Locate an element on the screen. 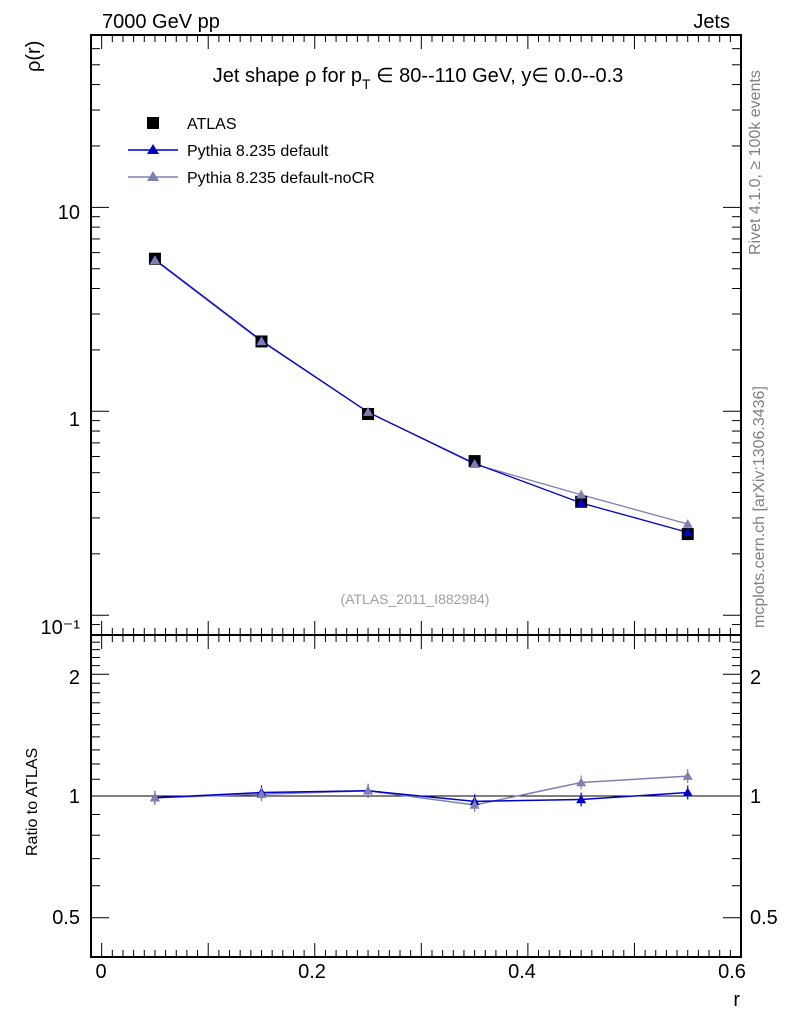 The width and height of the screenshot is (786, 1024). xtick-label-0p2: 0.2 is located at coordinates (312, 972).